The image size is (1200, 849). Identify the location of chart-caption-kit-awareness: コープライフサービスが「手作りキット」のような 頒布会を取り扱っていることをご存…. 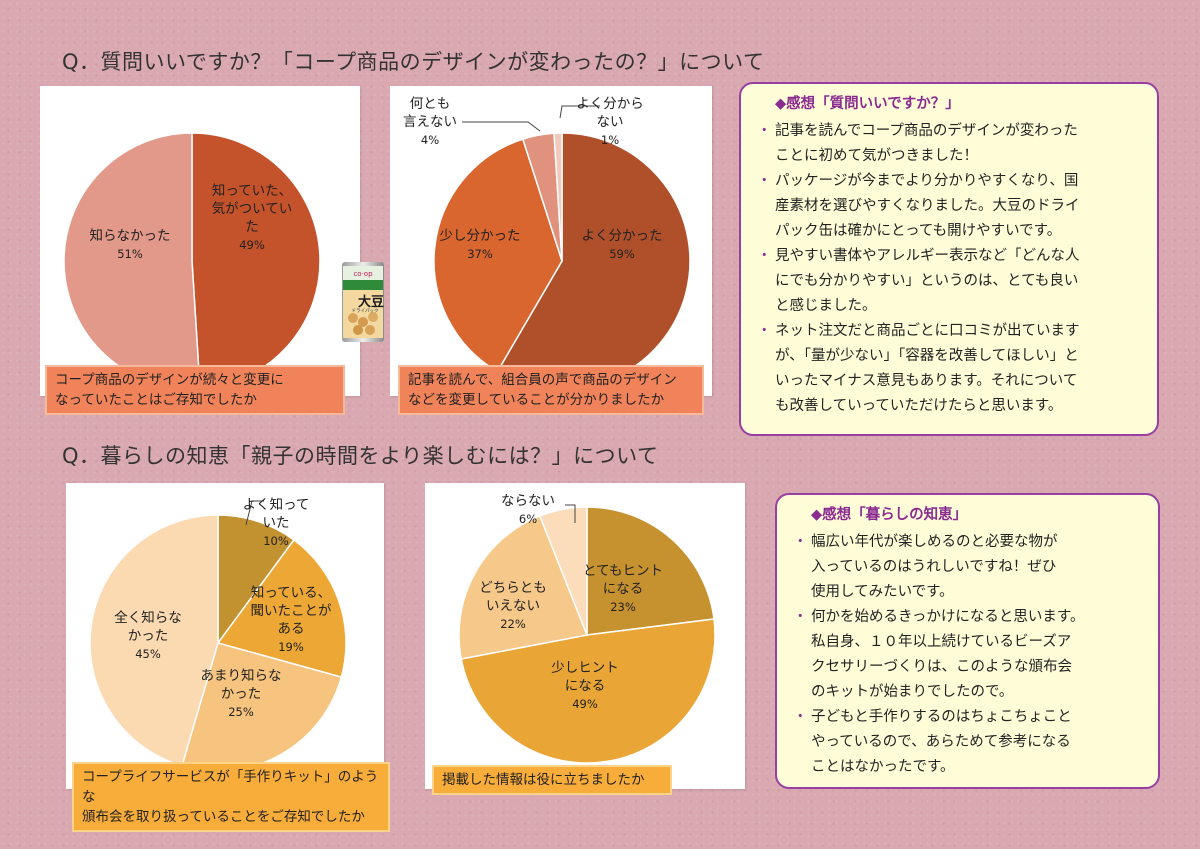
(231, 797).